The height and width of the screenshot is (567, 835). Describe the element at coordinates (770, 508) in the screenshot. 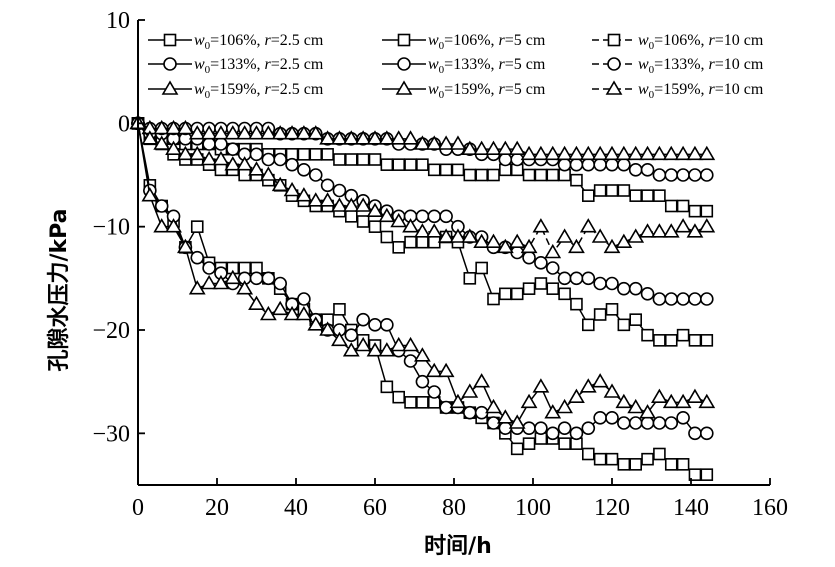

I see `x-tick-label: 160` at that location.